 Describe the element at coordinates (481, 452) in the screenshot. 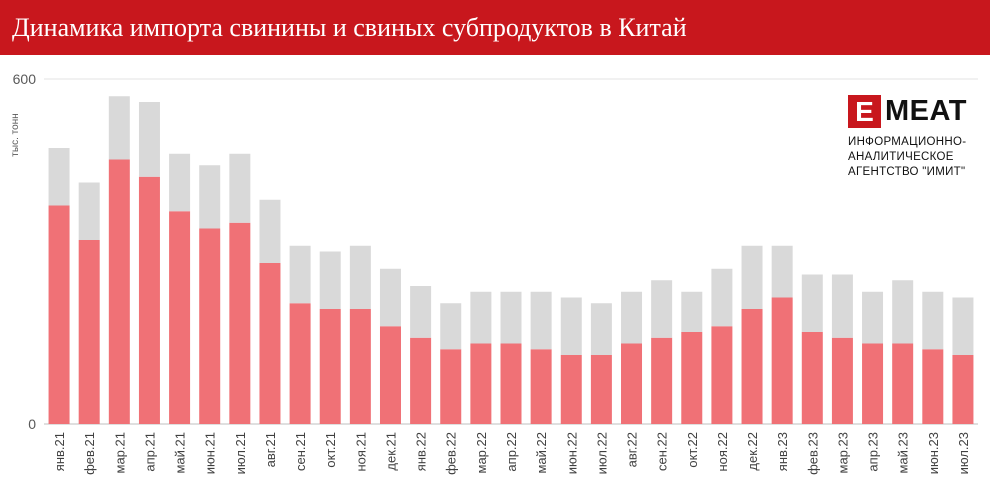

I see `x-tick-label: мар.22` at that location.